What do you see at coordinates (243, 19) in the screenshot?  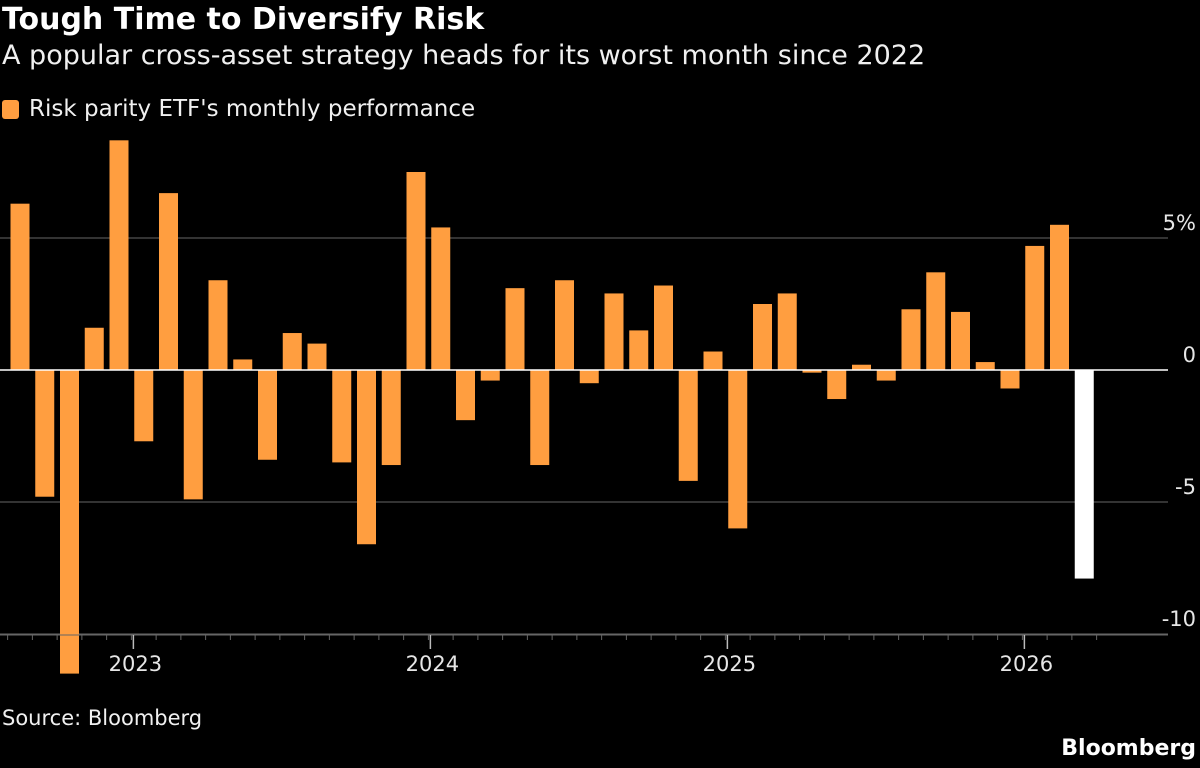 I see `chart-title: Tough Time to Diversify Risk` at bounding box center [243, 19].